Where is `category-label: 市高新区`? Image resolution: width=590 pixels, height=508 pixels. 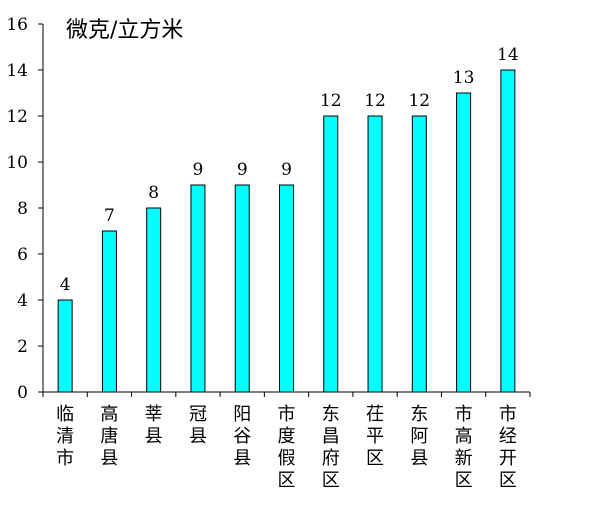 category-label: 市高新区 is located at coordinates (464, 447).